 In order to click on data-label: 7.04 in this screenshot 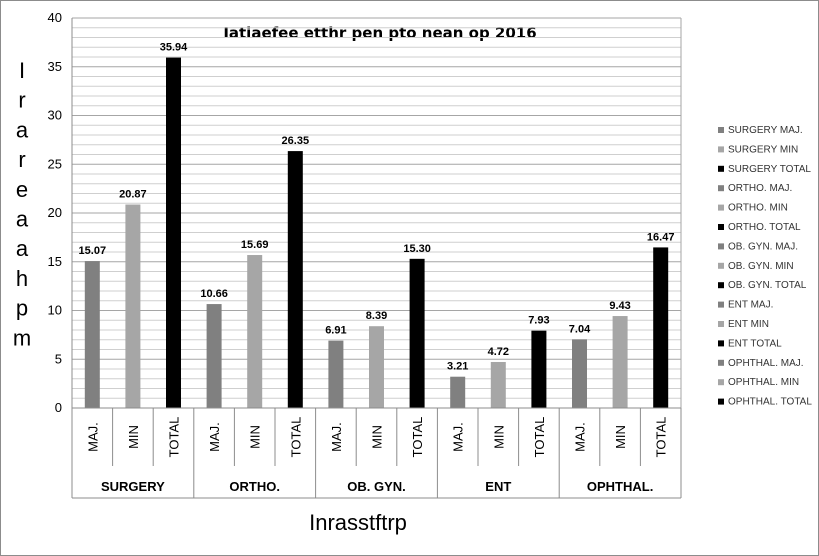, I will do `click(580, 329)`.